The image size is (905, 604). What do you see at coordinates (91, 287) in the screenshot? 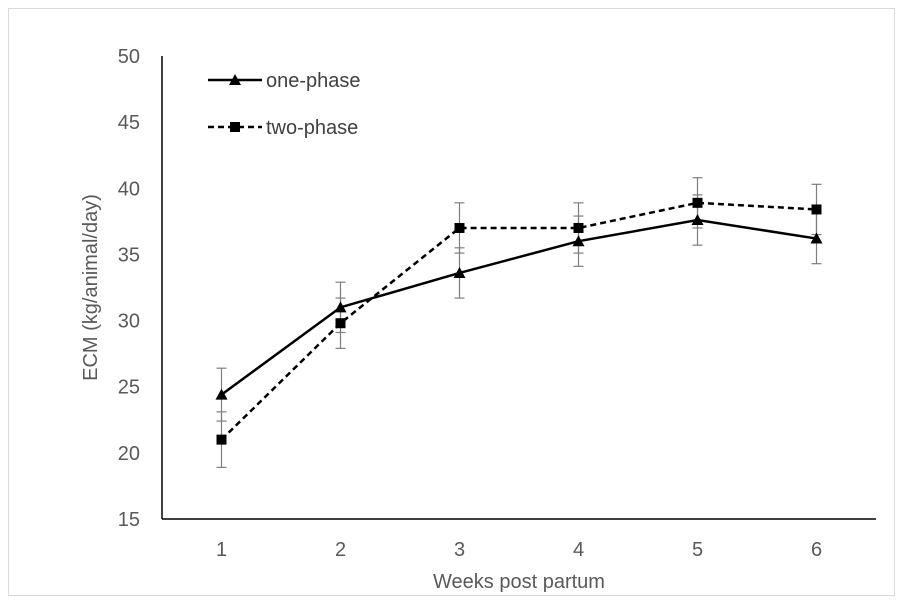
I see `y-axis-title: ECM (kg/animal/day)` at bounding box center [91, 287].